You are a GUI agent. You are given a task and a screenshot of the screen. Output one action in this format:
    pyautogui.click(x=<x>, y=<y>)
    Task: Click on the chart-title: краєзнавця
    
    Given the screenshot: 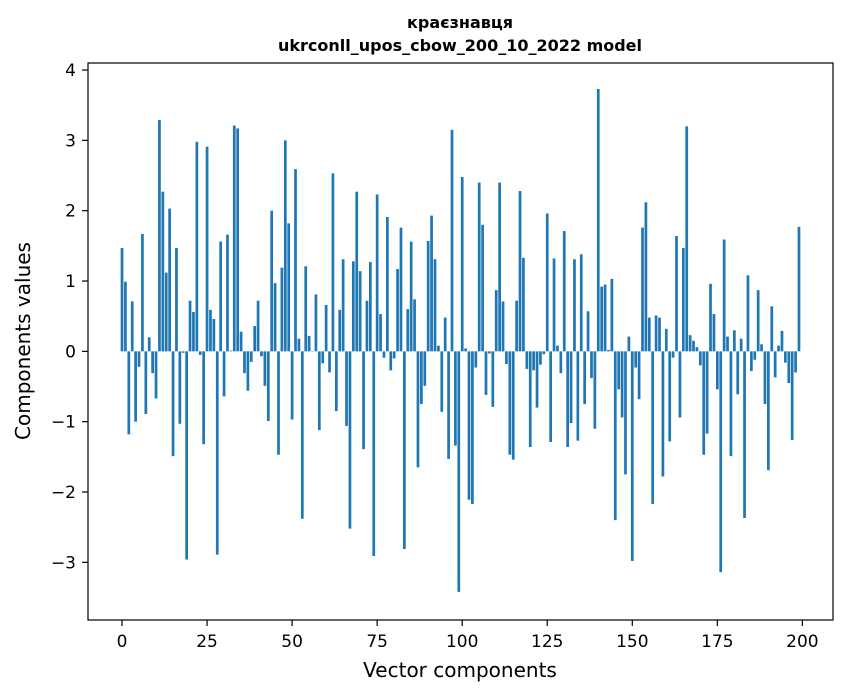 What is the action you would take?
    pyautogui.click(x=460, y=22)
    